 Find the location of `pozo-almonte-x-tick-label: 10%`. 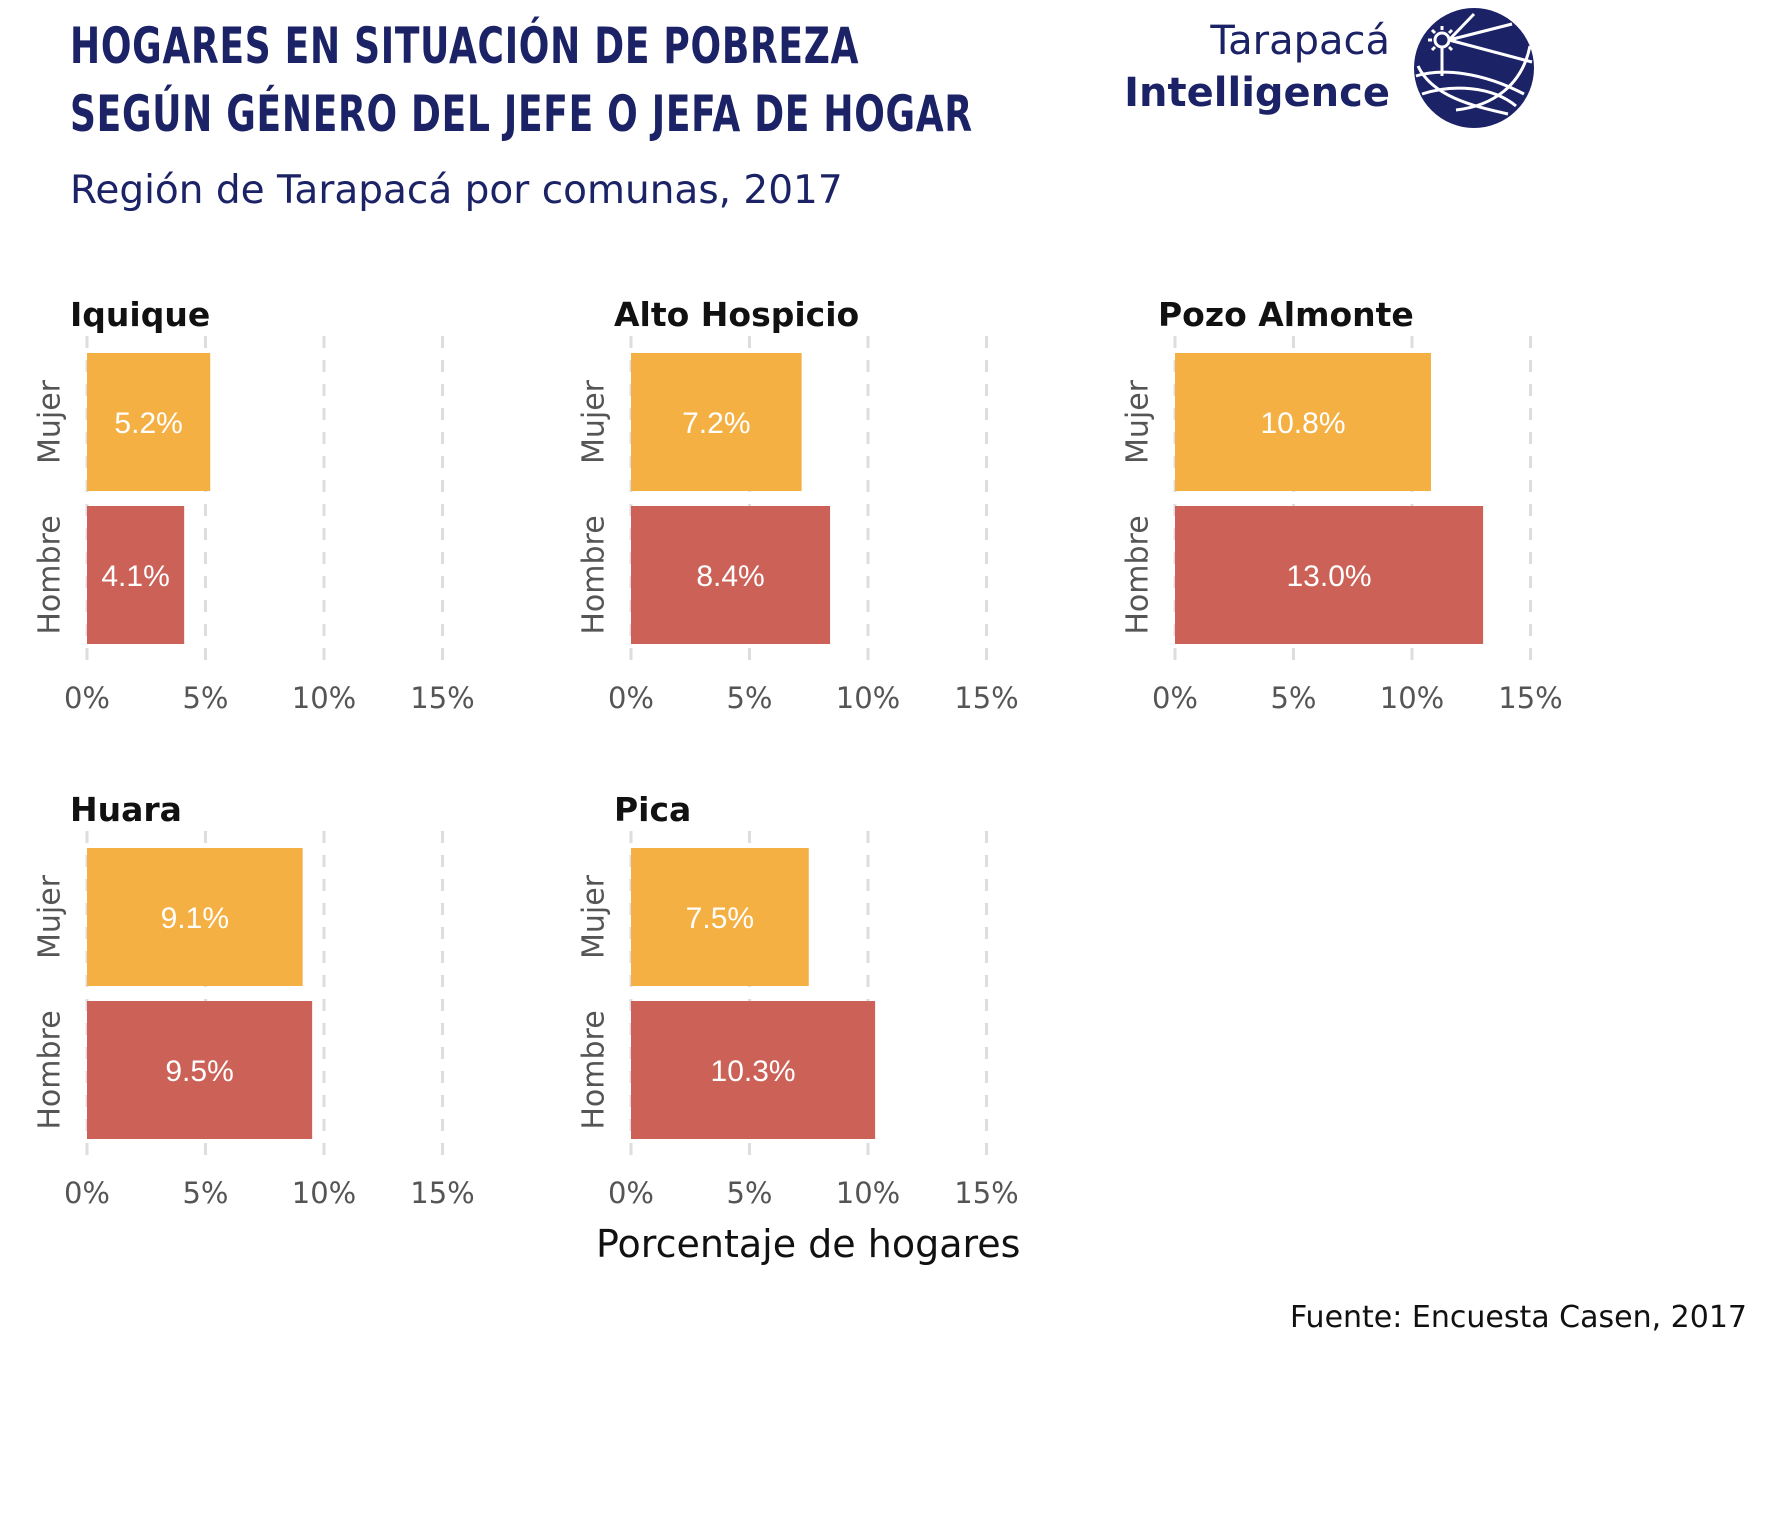

pozo-almonte-x-tick-label: 10% is located at coordinates (1412, 698).